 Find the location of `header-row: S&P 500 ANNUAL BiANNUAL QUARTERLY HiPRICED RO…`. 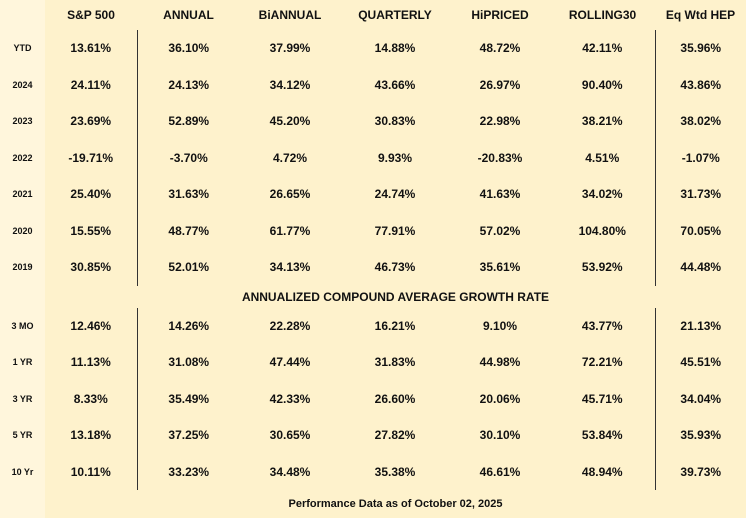

header-row: S&P 500 ANNUAL BiANNUAL QUARTERLY HiPRICED RO… is located at coordinates (373, 15).